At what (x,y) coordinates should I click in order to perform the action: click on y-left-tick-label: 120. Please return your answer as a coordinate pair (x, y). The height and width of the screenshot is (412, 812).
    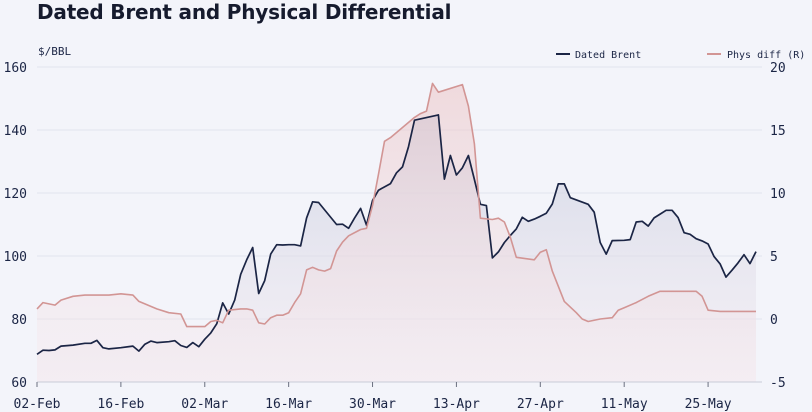
    Looking at the image, I should click on (15, 194).